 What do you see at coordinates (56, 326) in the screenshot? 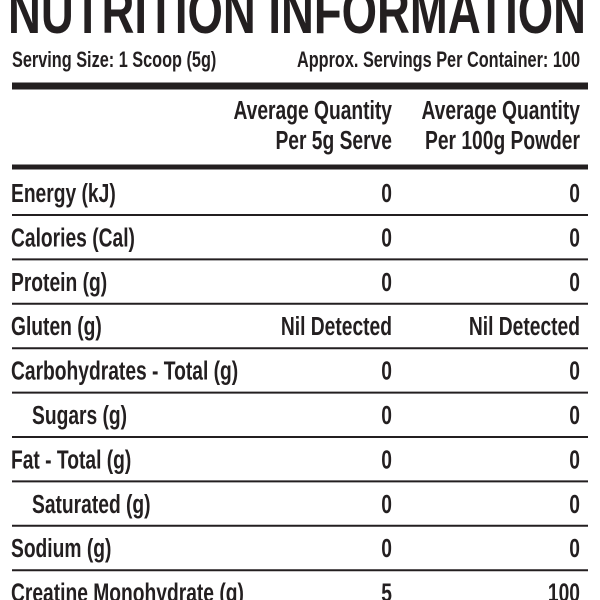
I see `row-label: Gluten (g)` at bounding box center [56, 326].